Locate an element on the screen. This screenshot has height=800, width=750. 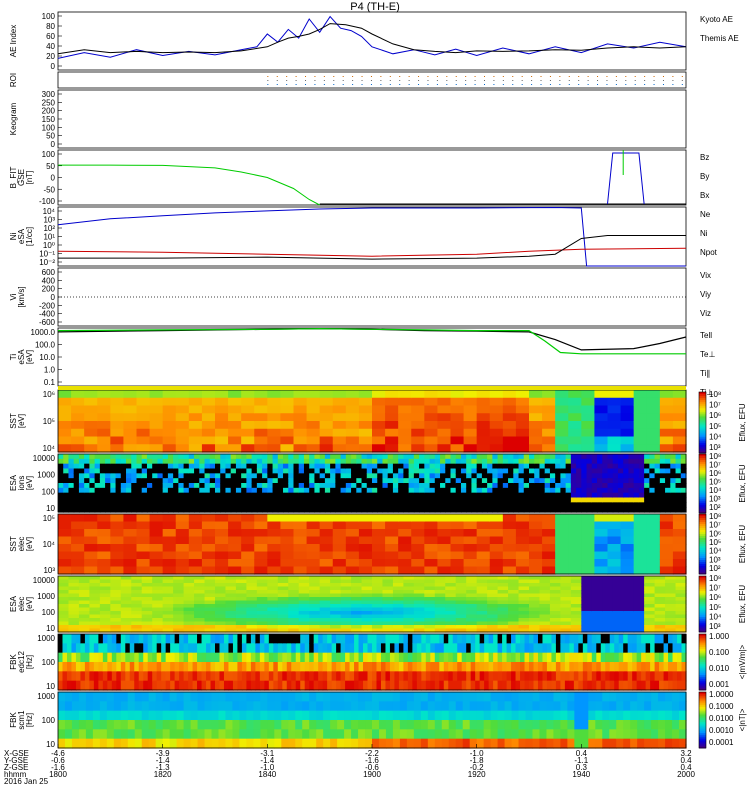
spectrogram-sst2 is located at coordinates (372, 544).